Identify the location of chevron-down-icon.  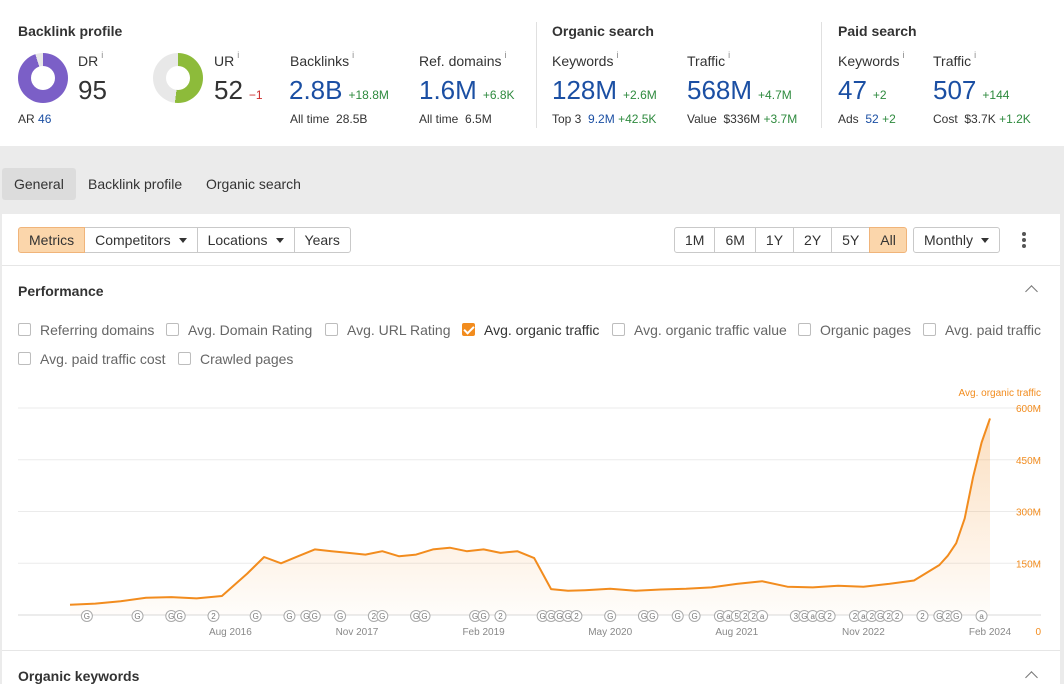
(985, 240).